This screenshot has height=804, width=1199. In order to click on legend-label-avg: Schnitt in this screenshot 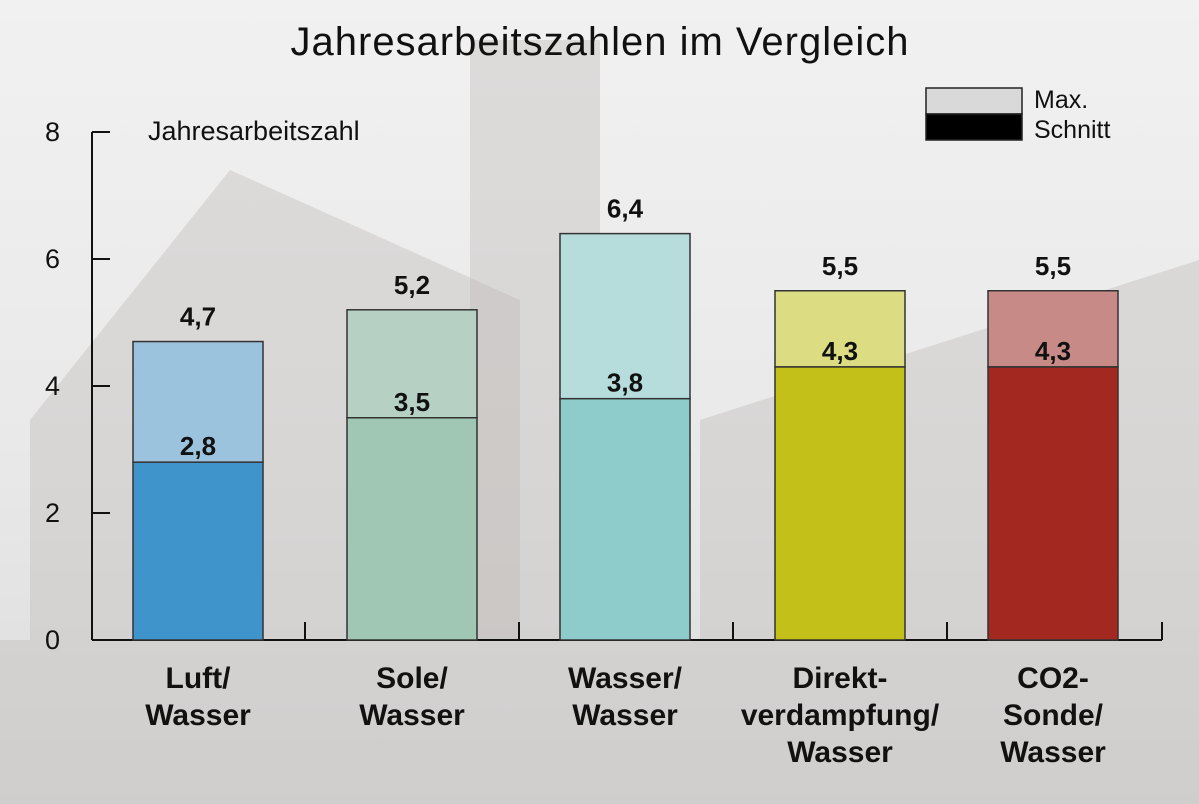, I will do `click(1072, 130)`.